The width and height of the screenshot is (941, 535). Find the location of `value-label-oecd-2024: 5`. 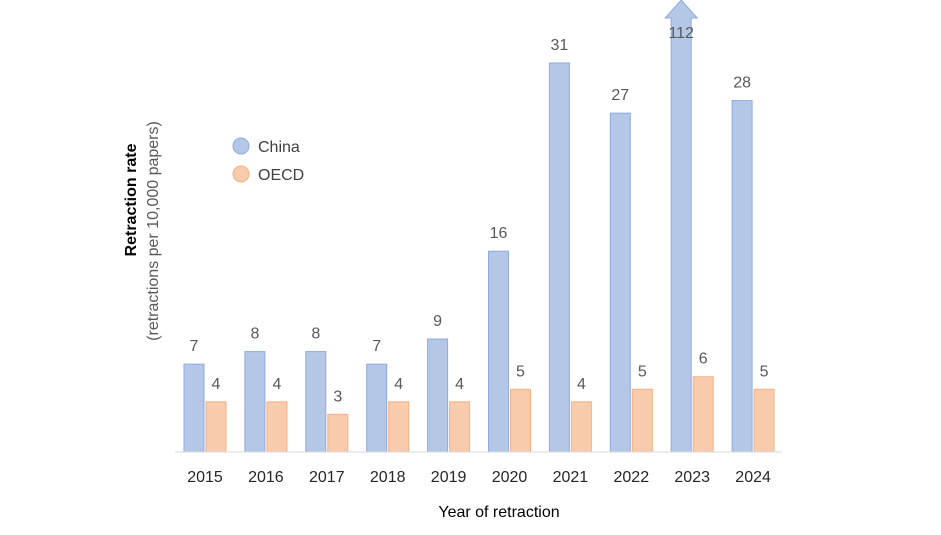

value-label-oecd-2024: 5 is located at coordinates (764, 371).